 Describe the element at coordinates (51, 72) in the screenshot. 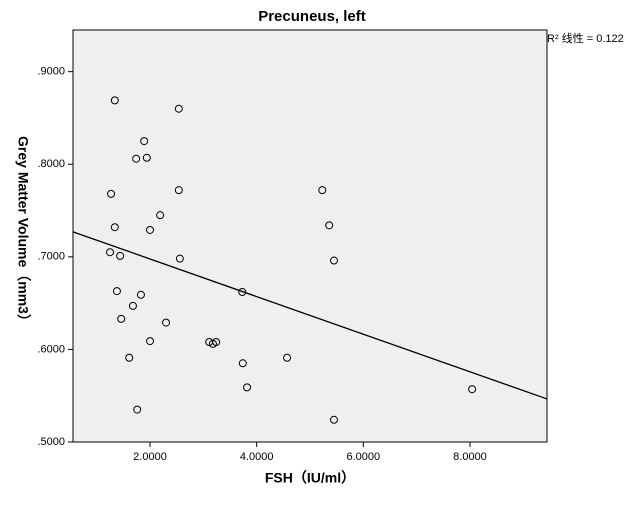

I see `y-tick-label: .9000` at that location.